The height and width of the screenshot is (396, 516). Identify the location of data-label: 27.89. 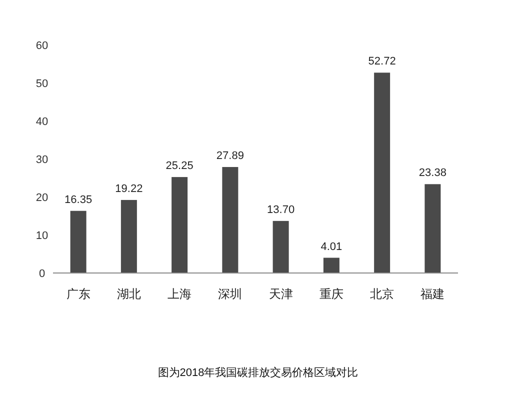
(230, 156).